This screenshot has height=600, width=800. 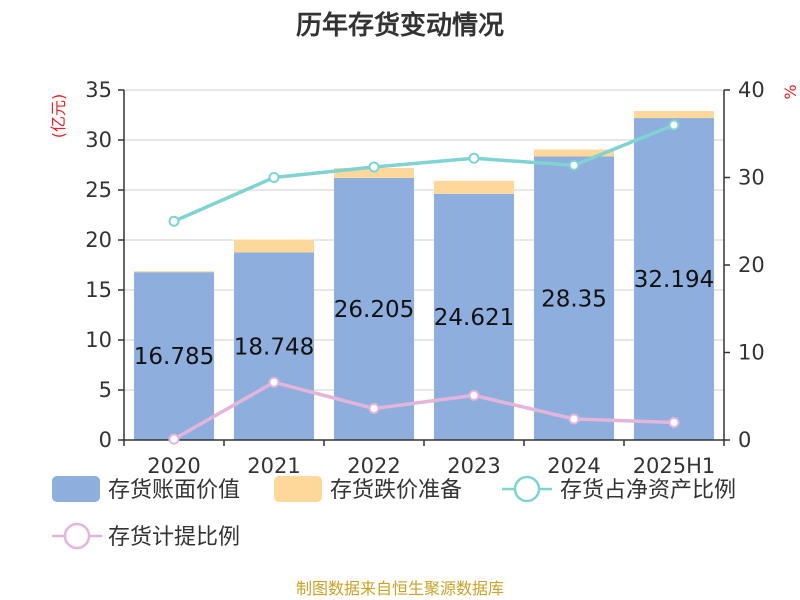 What do you see at coordinates (174, 490) in the screenshot?
I see `legend-label: 存货账面价值` at bounding box center [174, 490].